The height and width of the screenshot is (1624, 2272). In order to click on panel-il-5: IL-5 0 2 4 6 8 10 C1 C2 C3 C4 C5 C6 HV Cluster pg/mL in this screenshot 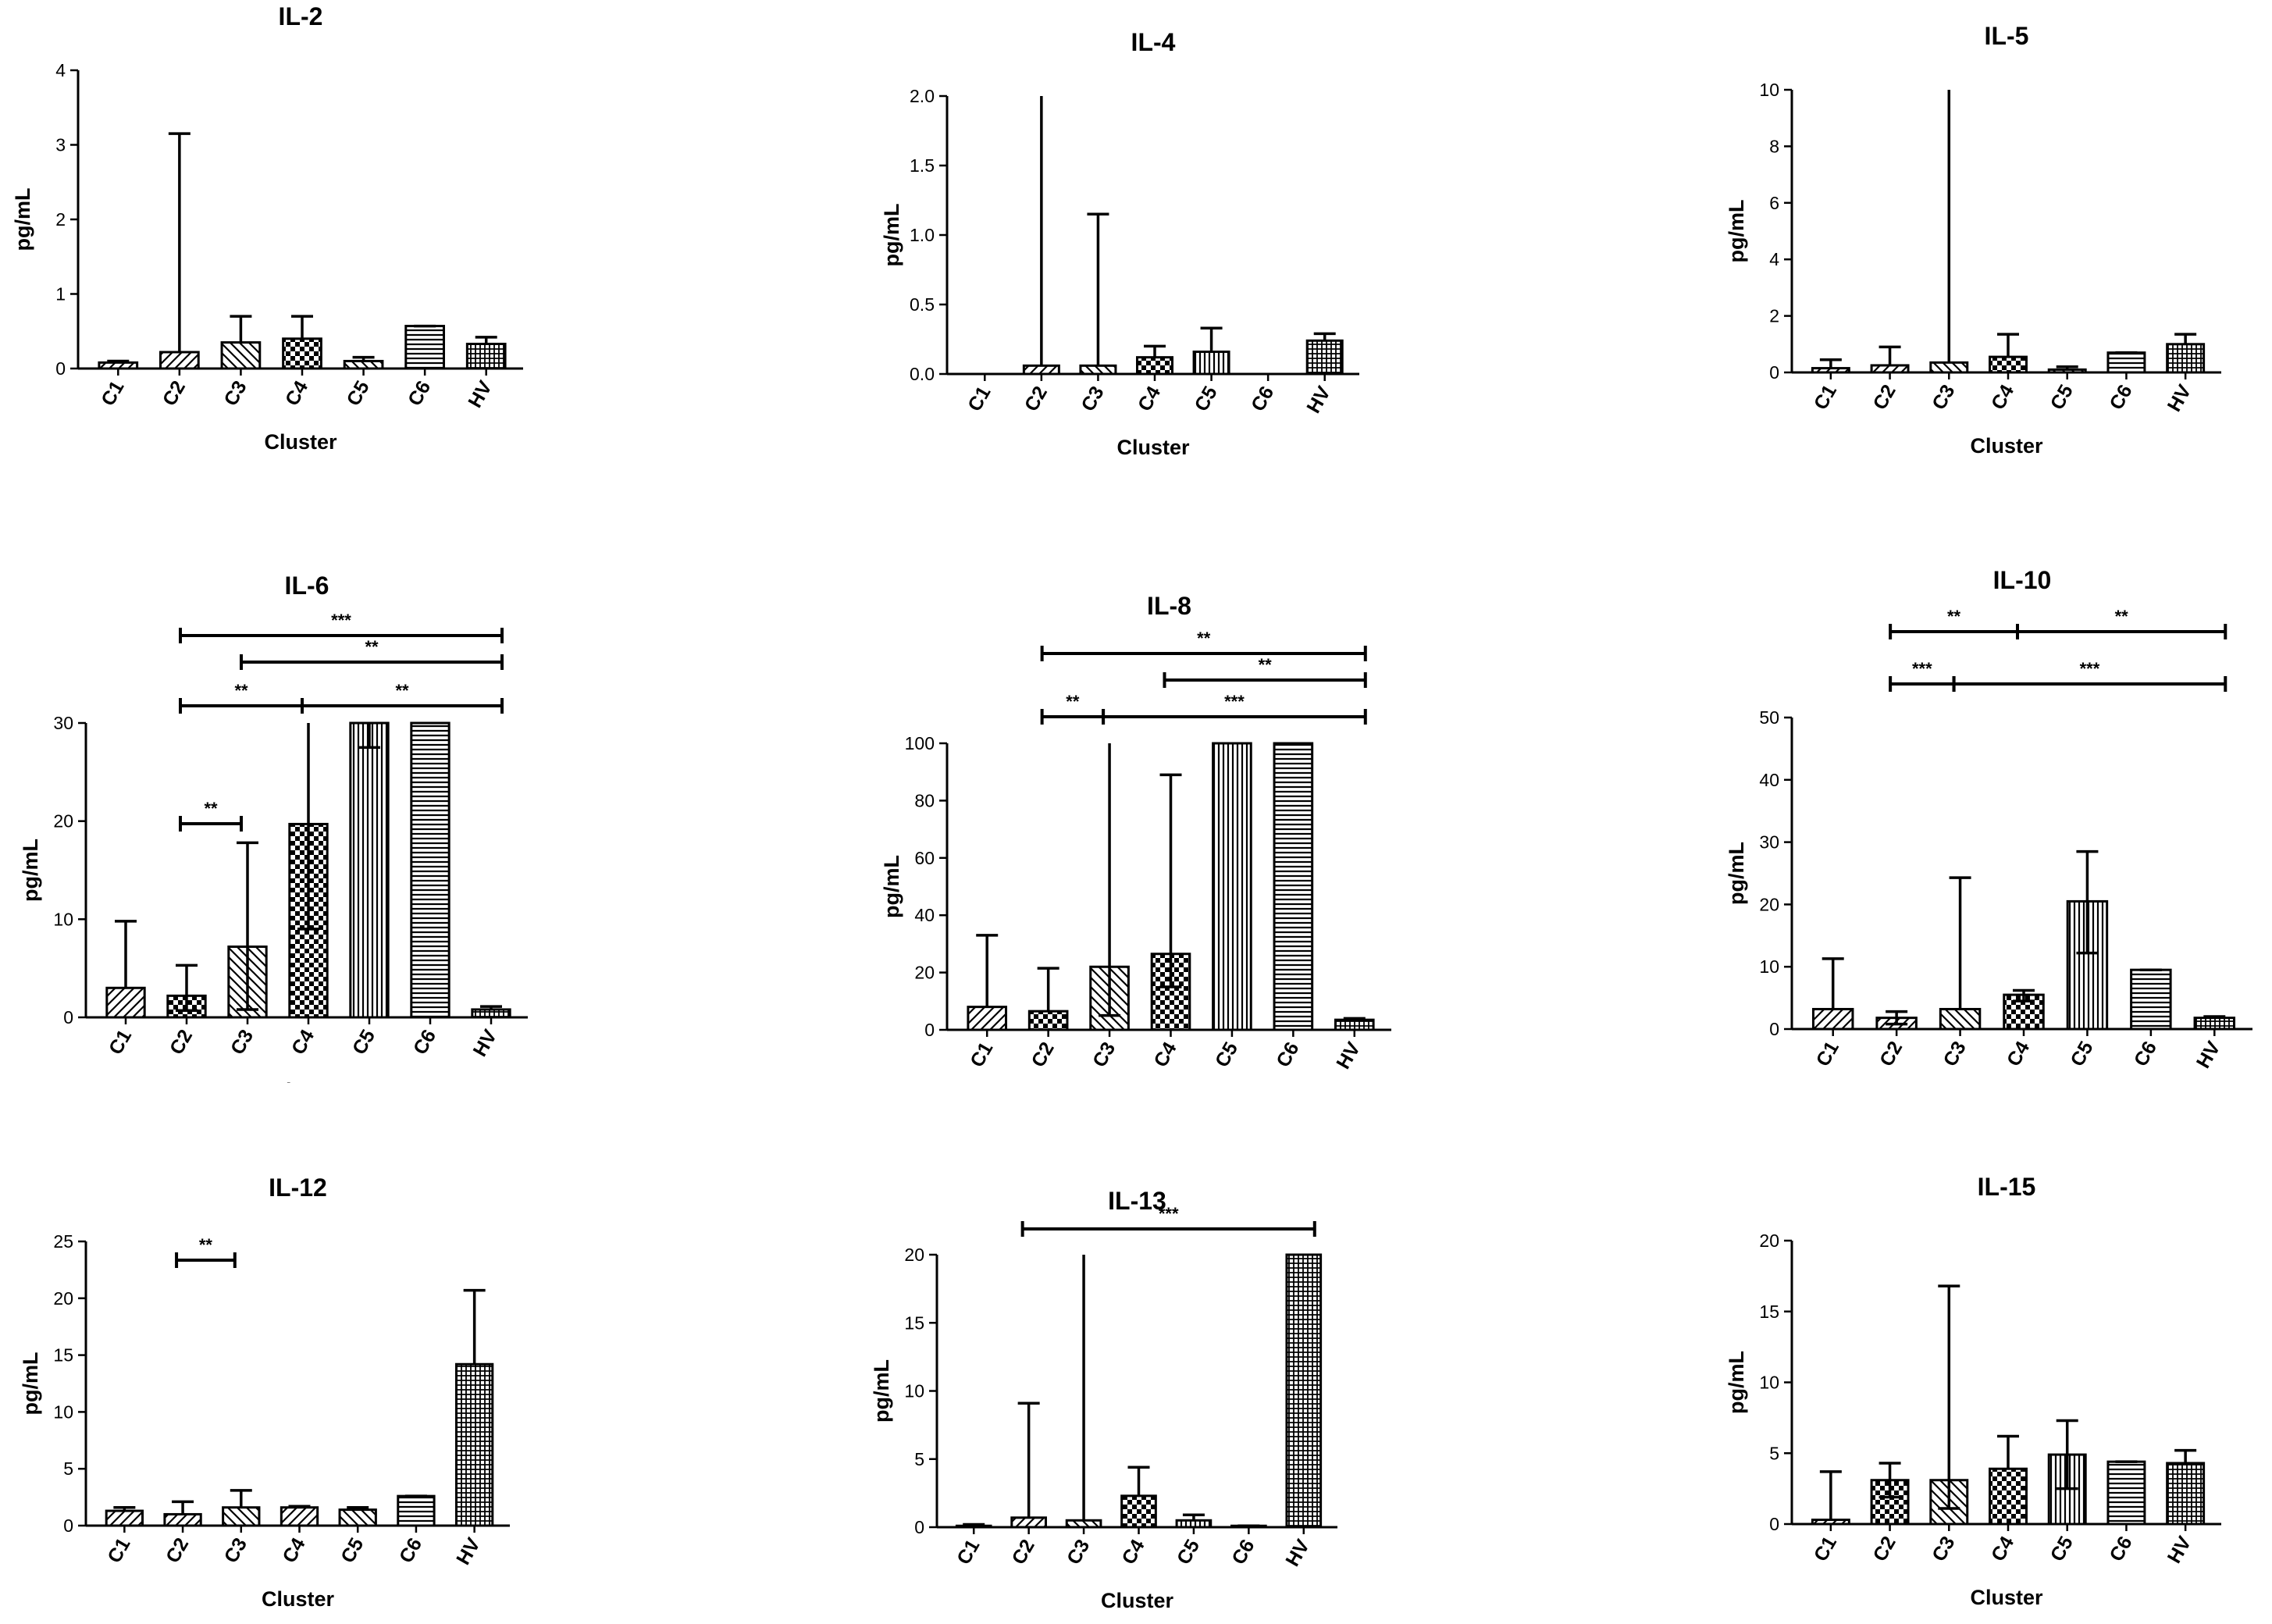, I will do `click(1973, 240)`.